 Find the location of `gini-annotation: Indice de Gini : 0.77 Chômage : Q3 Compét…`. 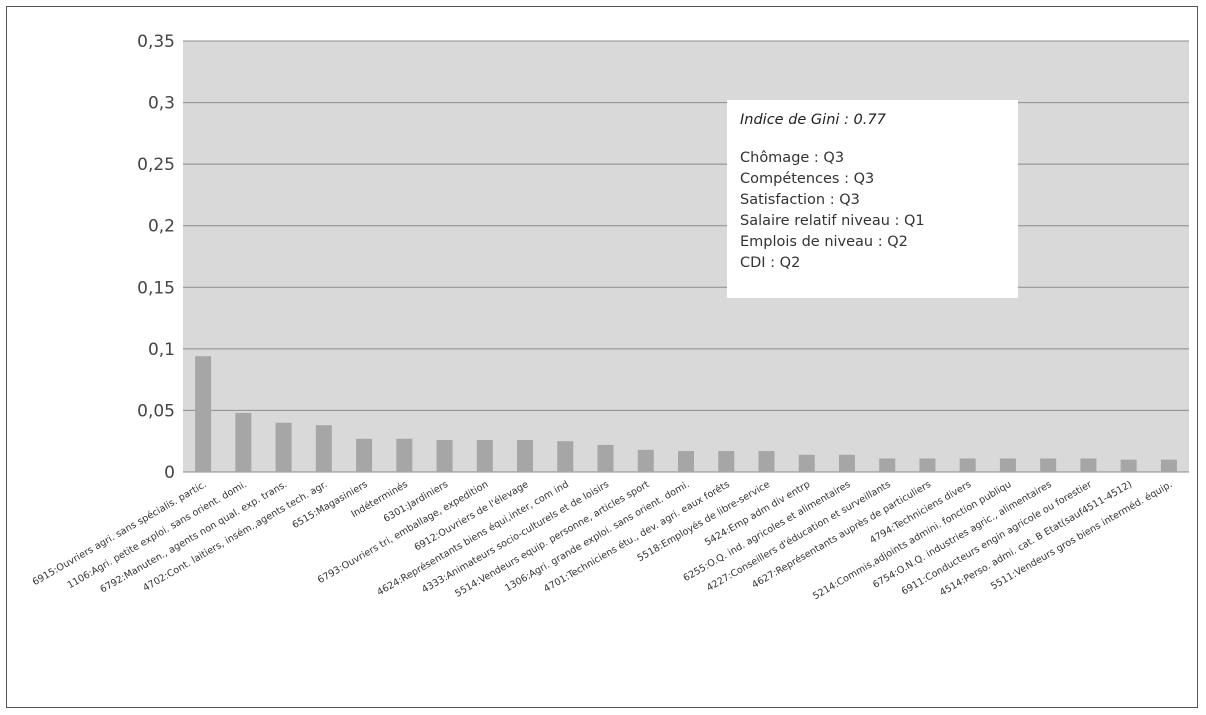

gini-annotation: Indice de Gini : 0.77 Chômage : Q3 Compét… is located at coordinates (872, 199).